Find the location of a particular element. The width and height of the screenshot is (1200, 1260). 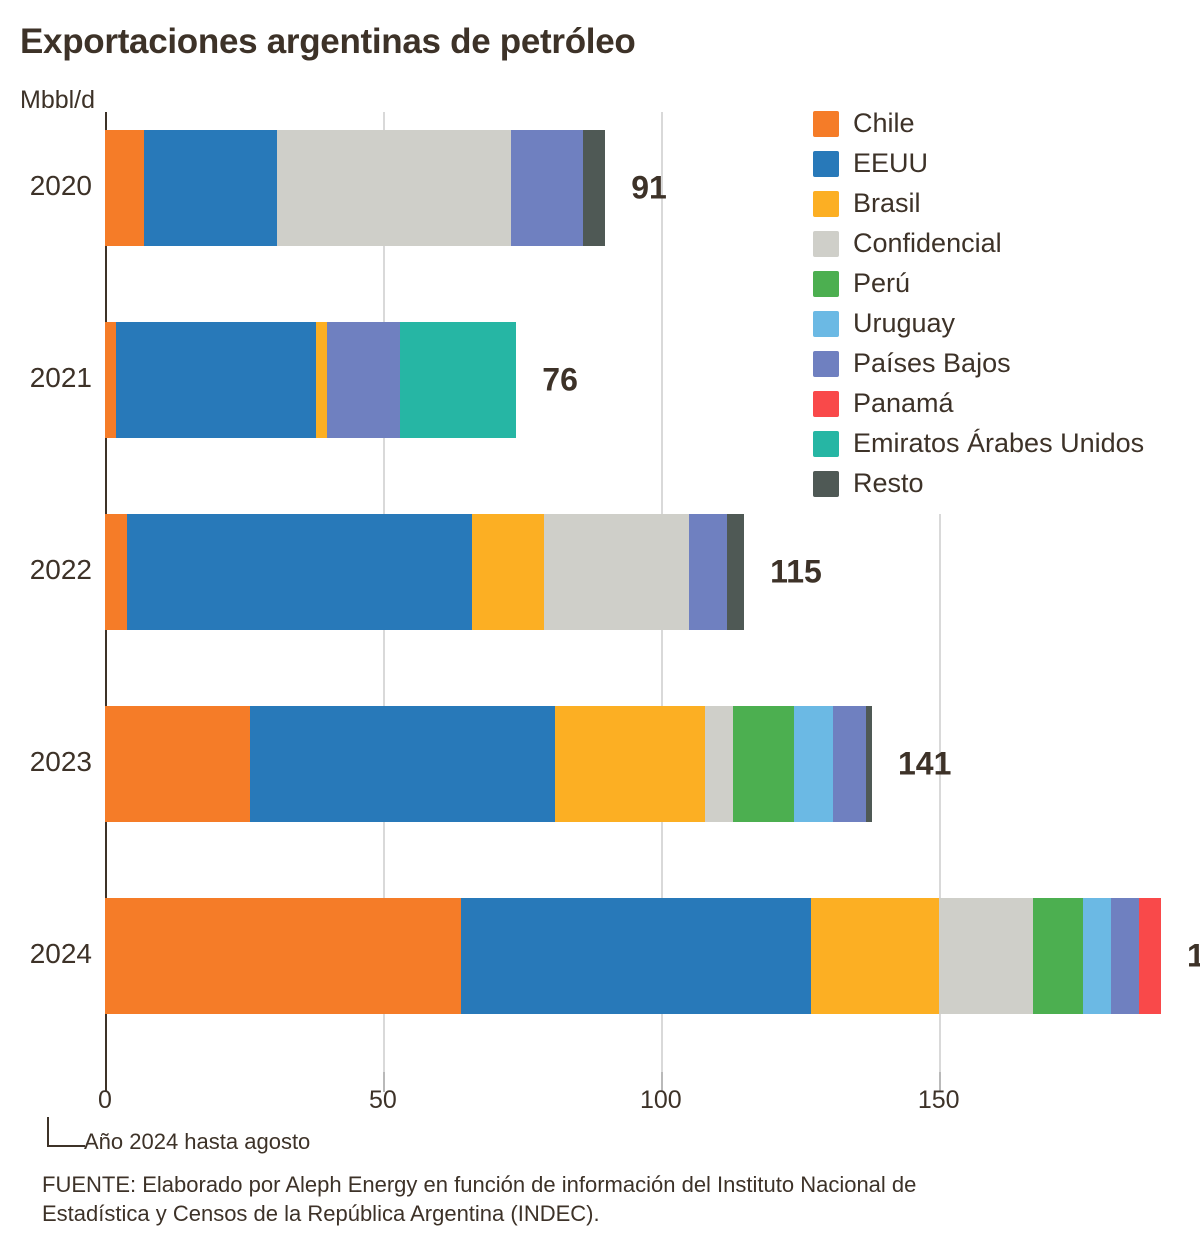

stacked-bar-2023 is located at coordinates (488, 764).